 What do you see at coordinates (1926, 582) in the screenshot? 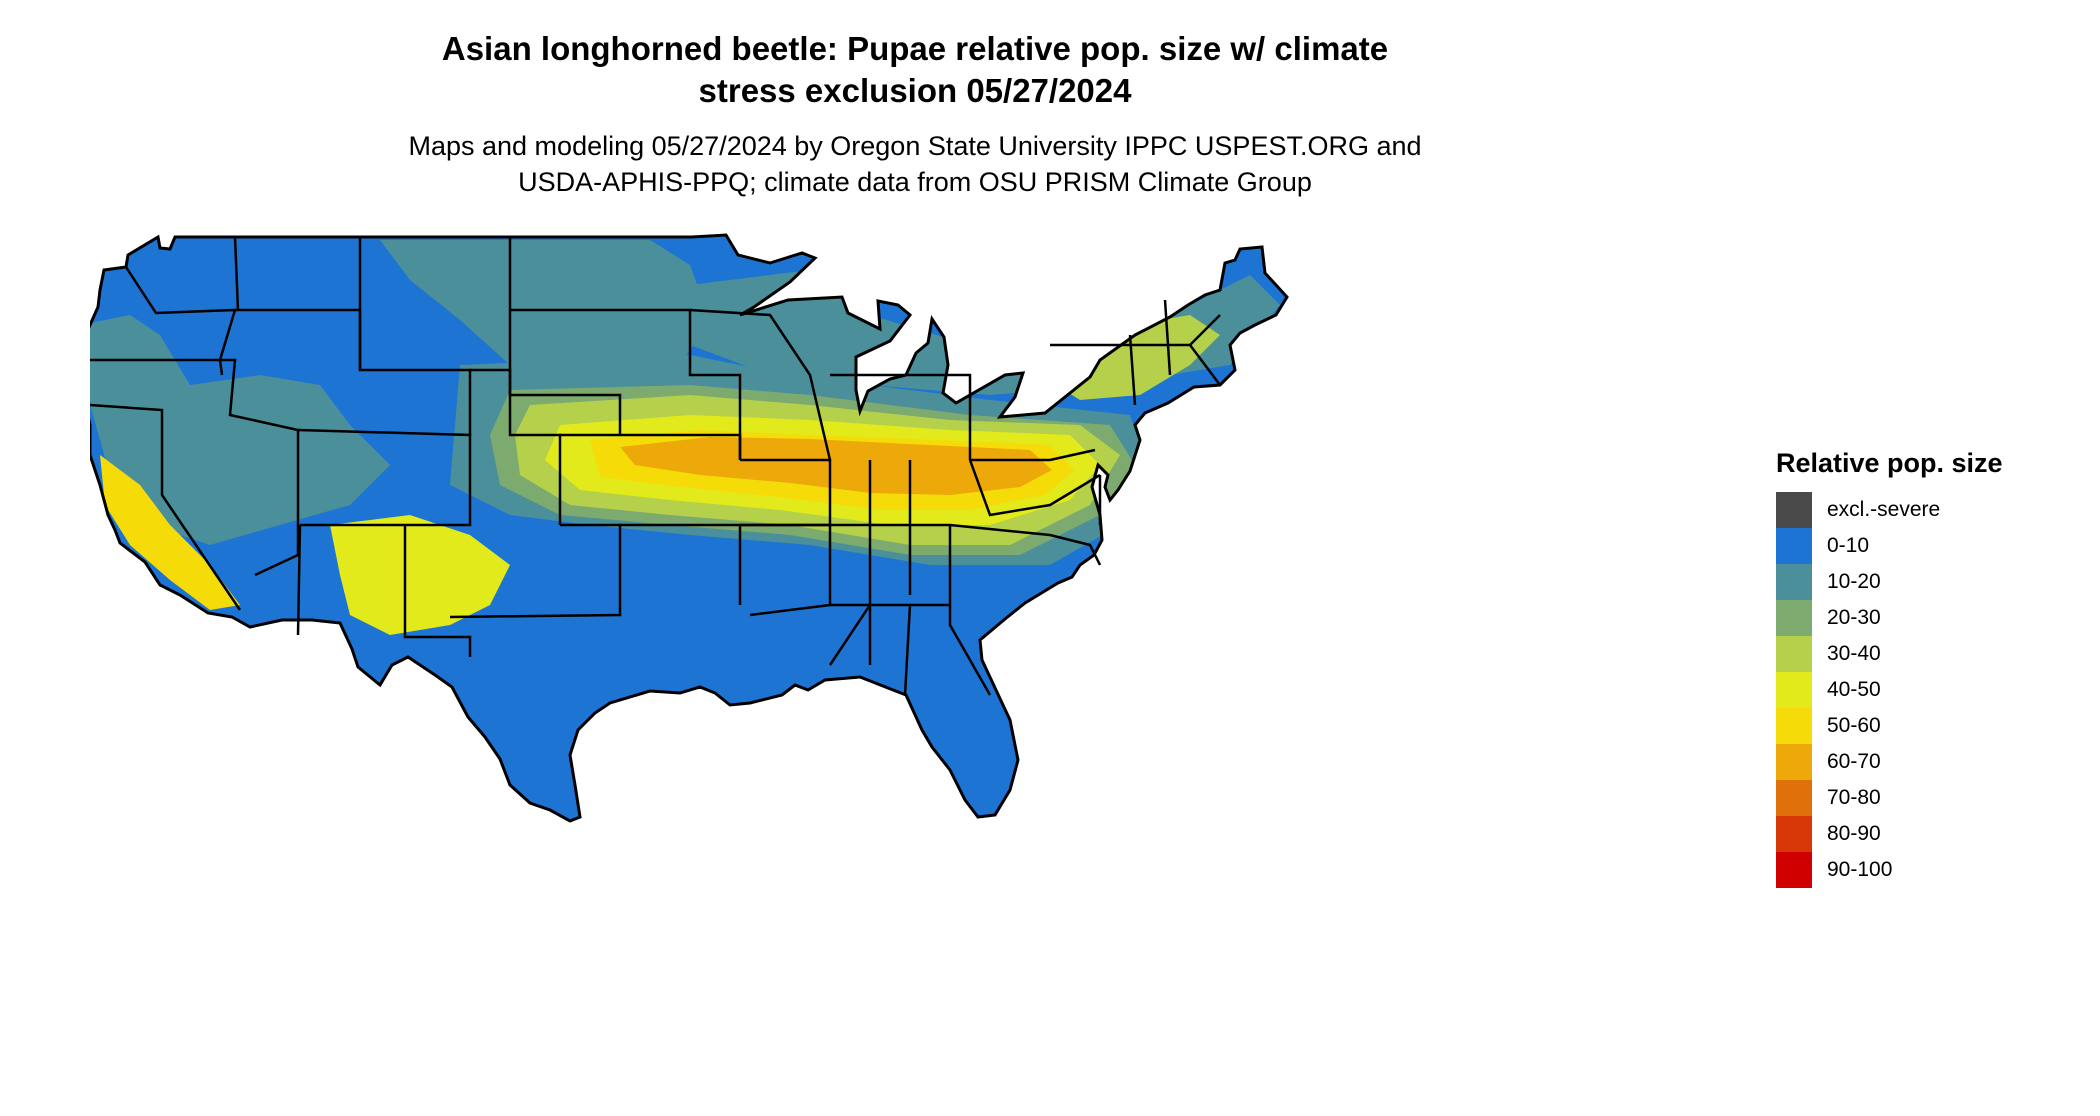
I see `legend-item: 10-20` at bounding box center [1926, 582].